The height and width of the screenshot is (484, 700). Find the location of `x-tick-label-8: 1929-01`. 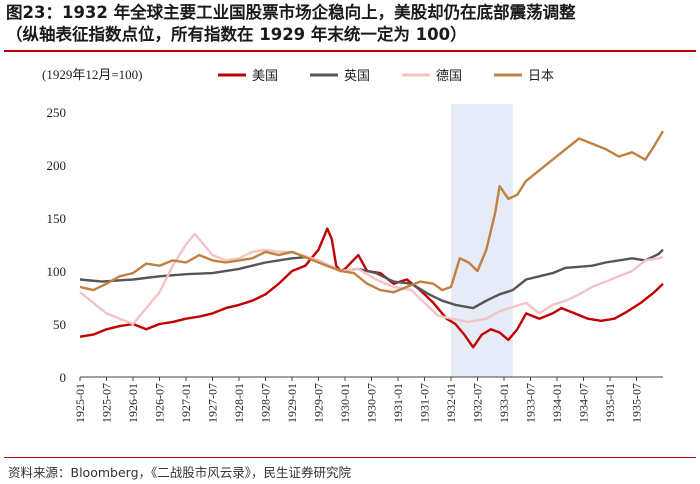

x-tick-label-8: 1929-01 is located at coordinates (292, 403).